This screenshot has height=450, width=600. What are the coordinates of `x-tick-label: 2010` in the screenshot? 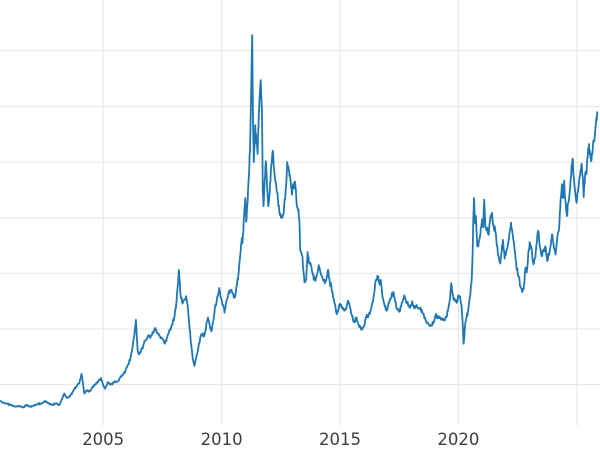 It's located at (222, 439).